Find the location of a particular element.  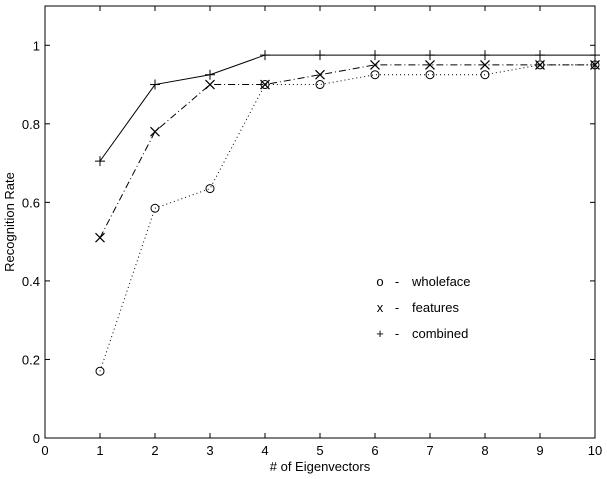

legend-item-wholeface: o - wholeface is located at coordinates (423, 281).